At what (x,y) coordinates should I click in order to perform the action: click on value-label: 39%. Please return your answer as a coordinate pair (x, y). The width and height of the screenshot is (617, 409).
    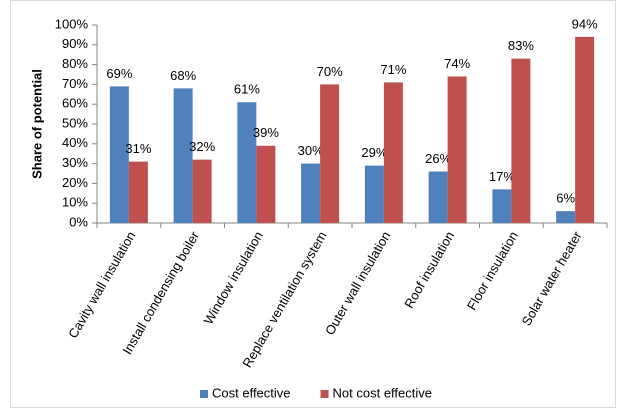
    Looking at the image, I should click on (266, 132).